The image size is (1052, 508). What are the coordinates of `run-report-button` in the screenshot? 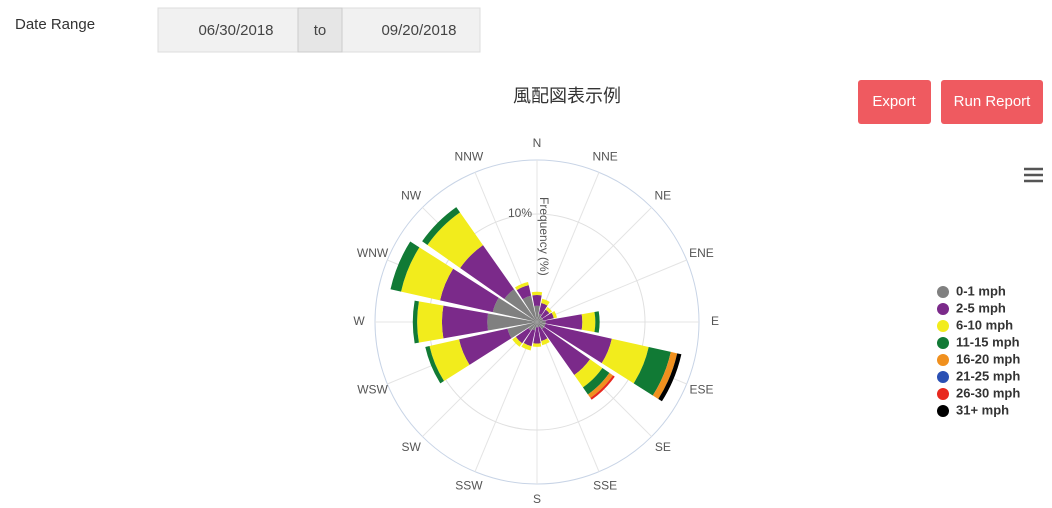 It's located at (992, 102).